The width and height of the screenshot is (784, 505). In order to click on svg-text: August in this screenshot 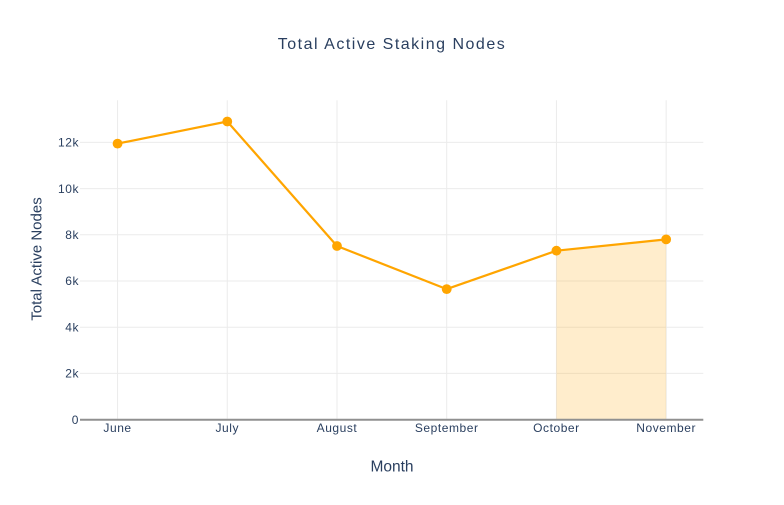, I will do `click(337, 428)`.